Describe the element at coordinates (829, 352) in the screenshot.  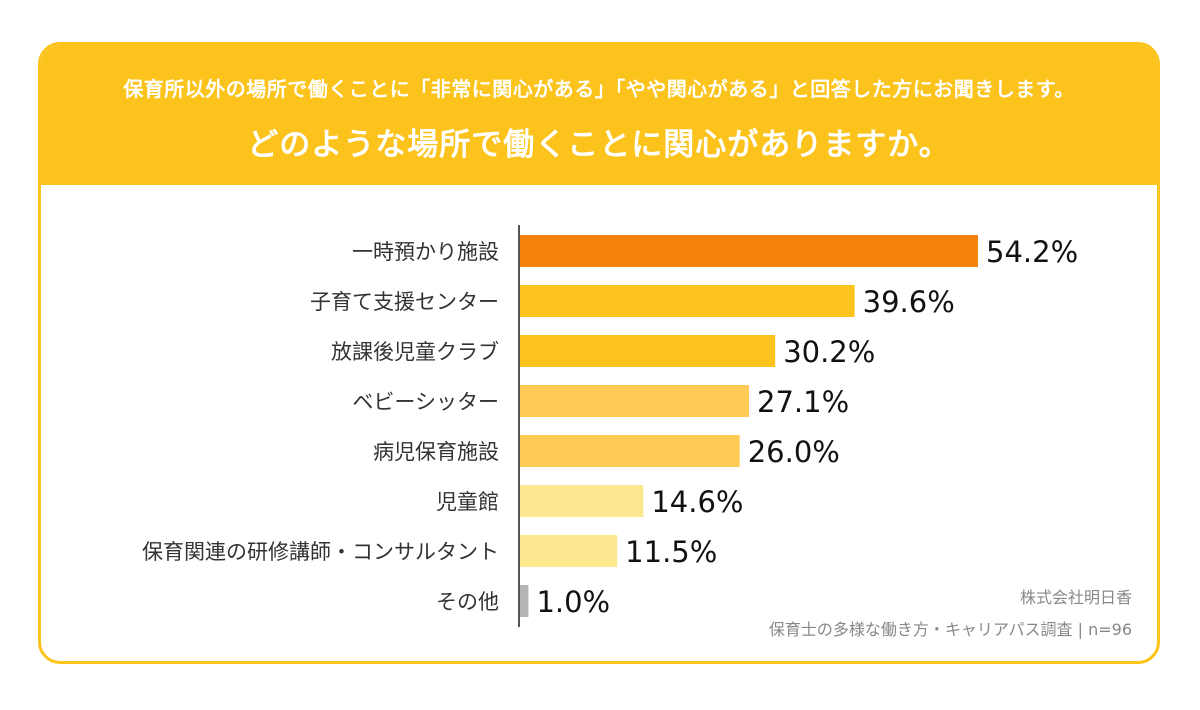
I see `value-label: 30.2%` at that location.